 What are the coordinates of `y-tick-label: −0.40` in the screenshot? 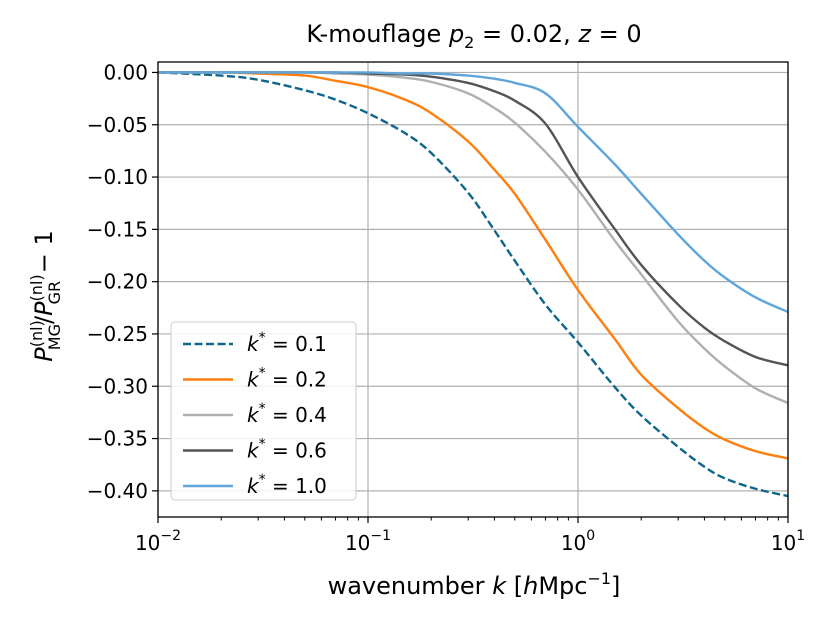 It's located at (117, 491).